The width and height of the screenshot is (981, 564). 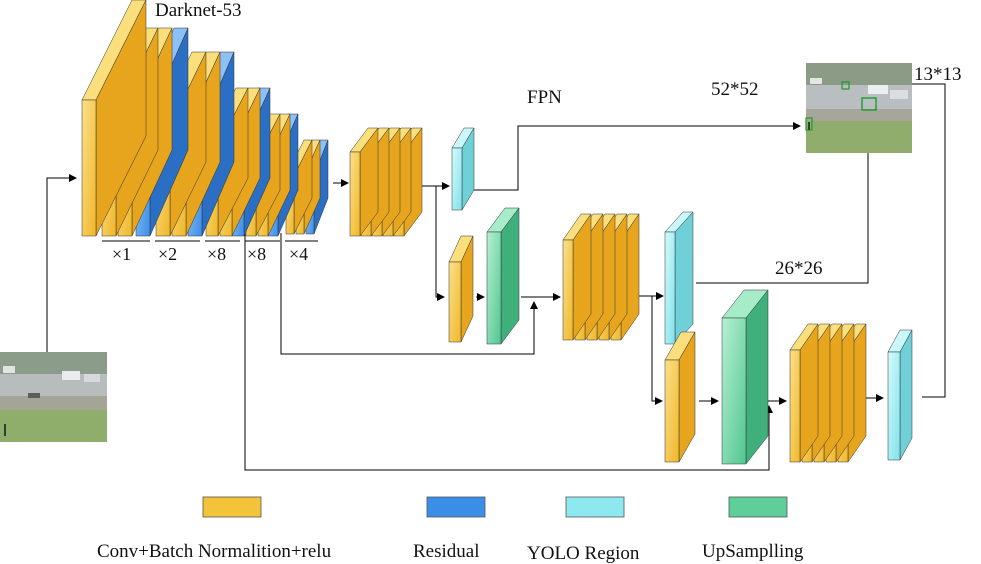 What do you see at coordinates (121, 254) in the screenshot?
I see `stage-multiplier-label: ×1` at bounding box center [121, 254].